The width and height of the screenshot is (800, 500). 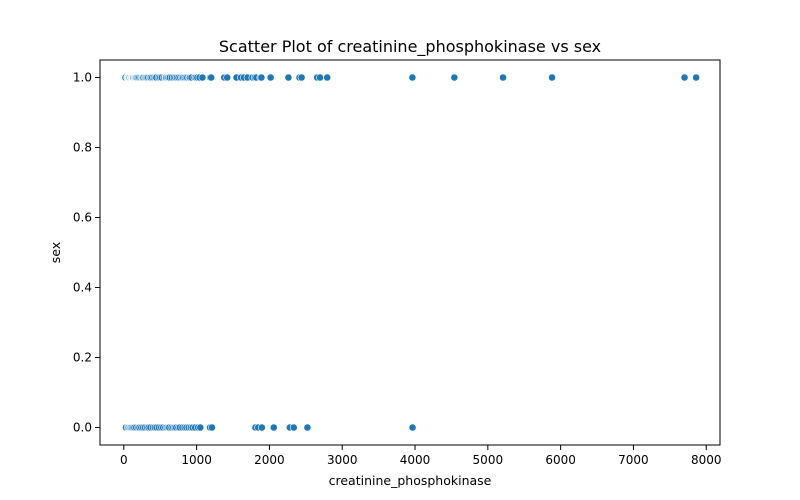 What do you see at coordinates (633, 460) in the screenshot?
I see `x-tick-label: 7000` at bounding box center [633, 460].